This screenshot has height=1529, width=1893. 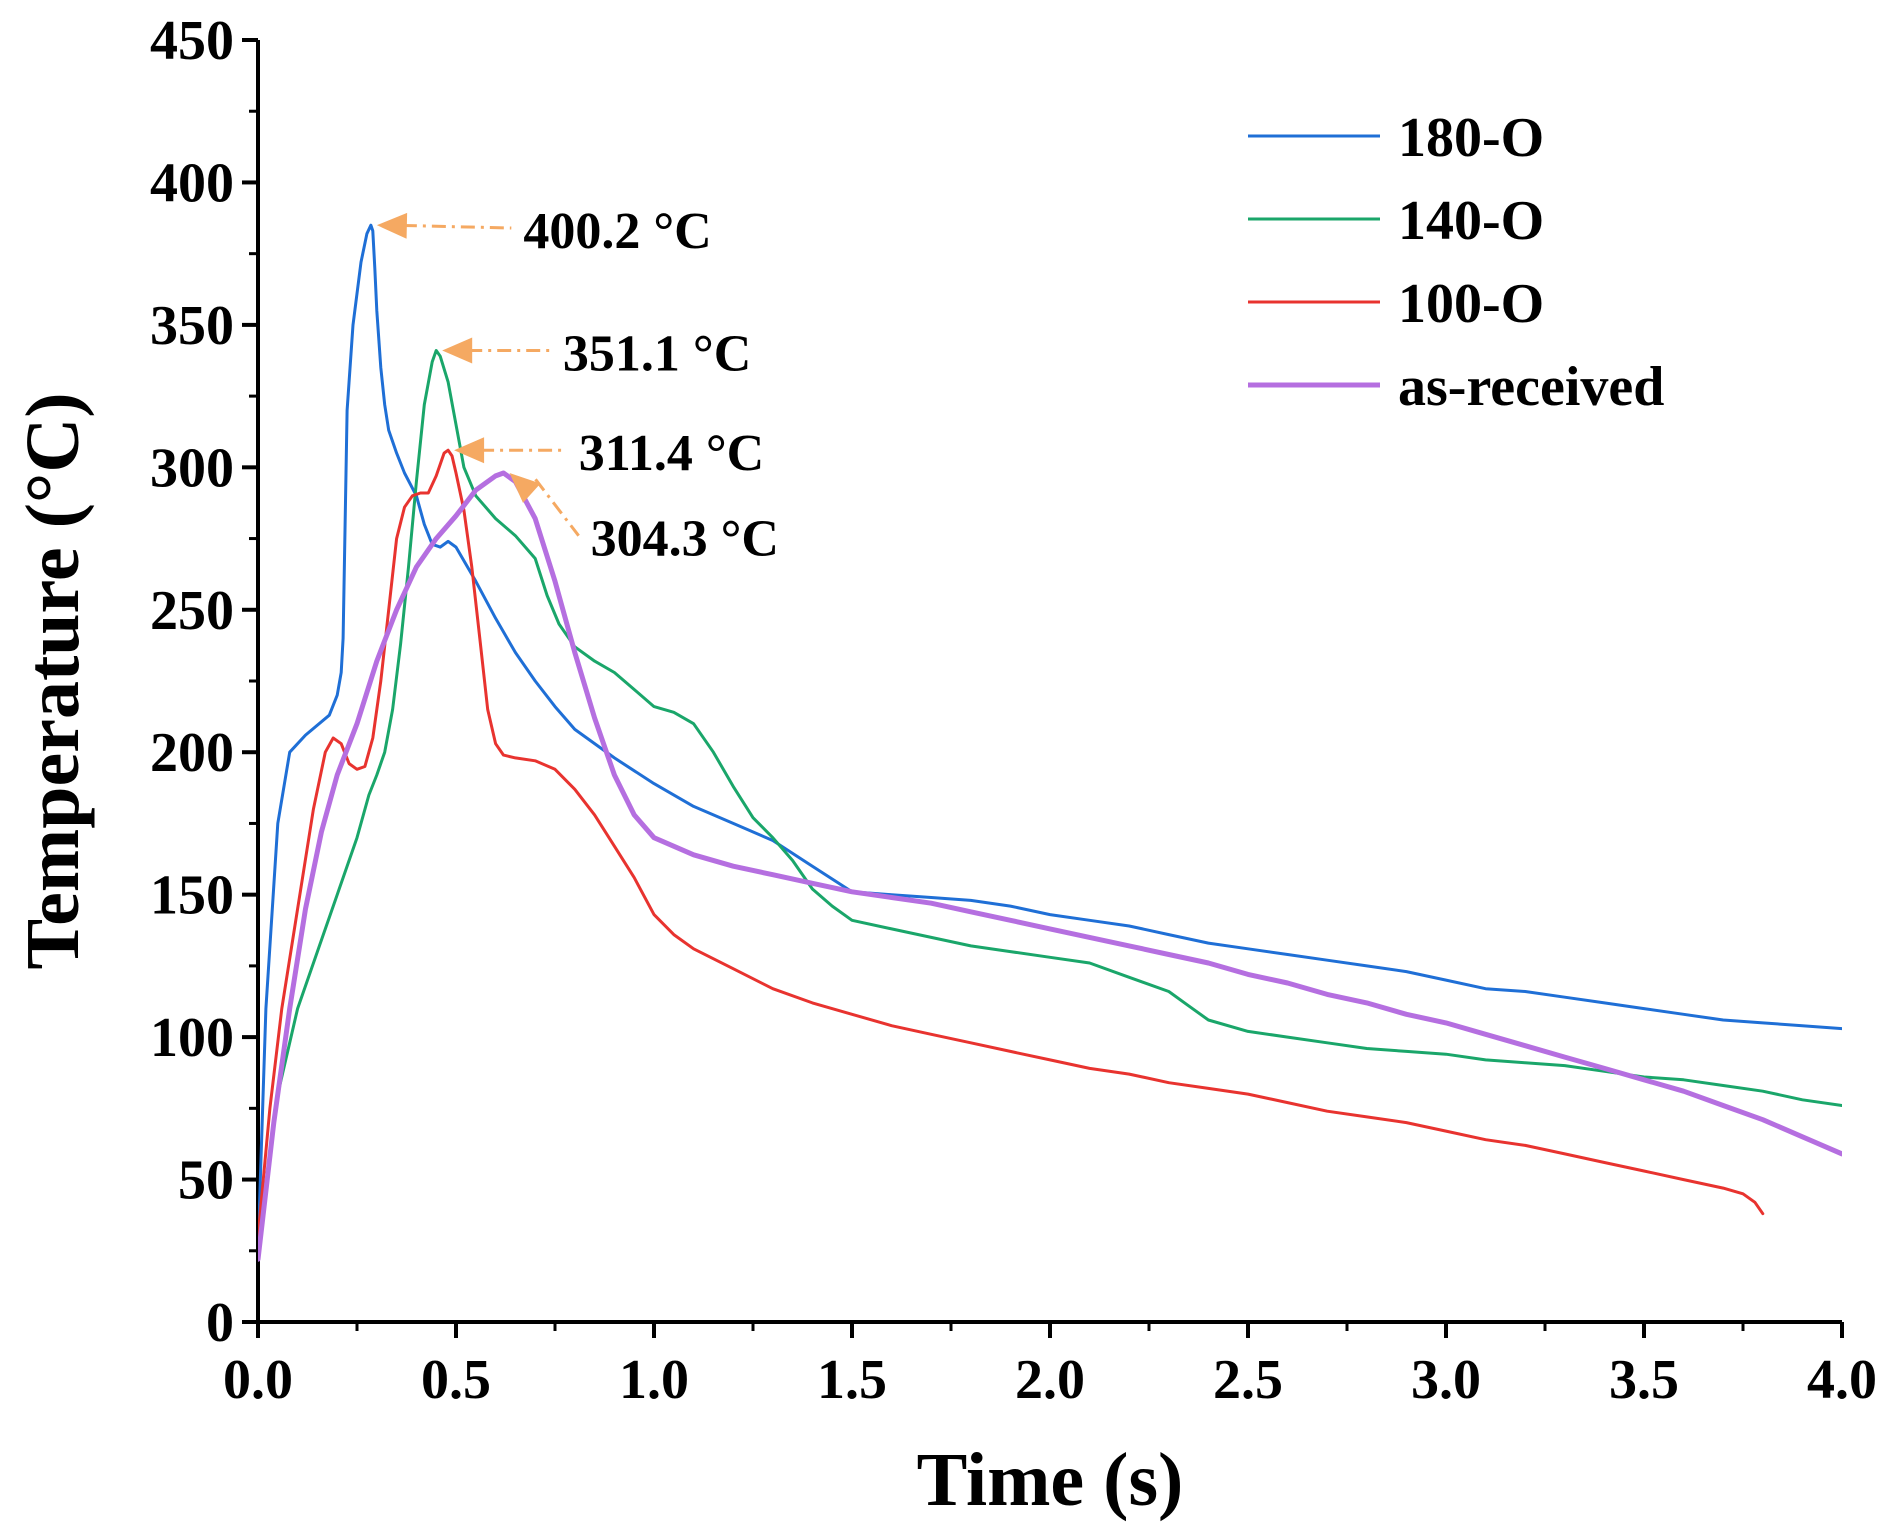 What do you see at coordinates (192, 41) in the screenshot?
I see `y-tick-label: 450` at bounding box center [192, 41].